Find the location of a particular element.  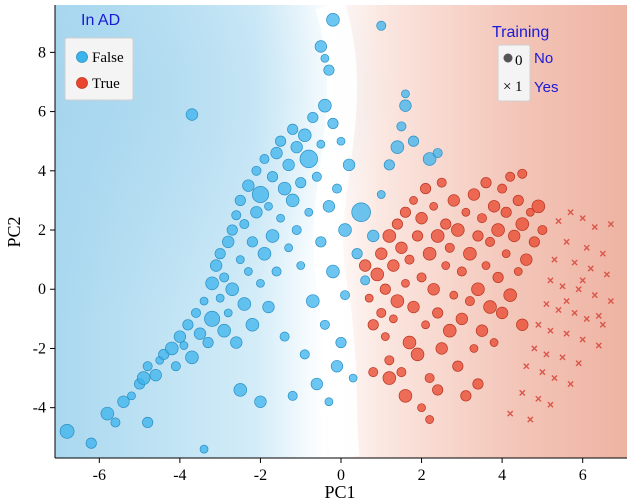

legend-label-true: True is located at coordinates (106, 84).